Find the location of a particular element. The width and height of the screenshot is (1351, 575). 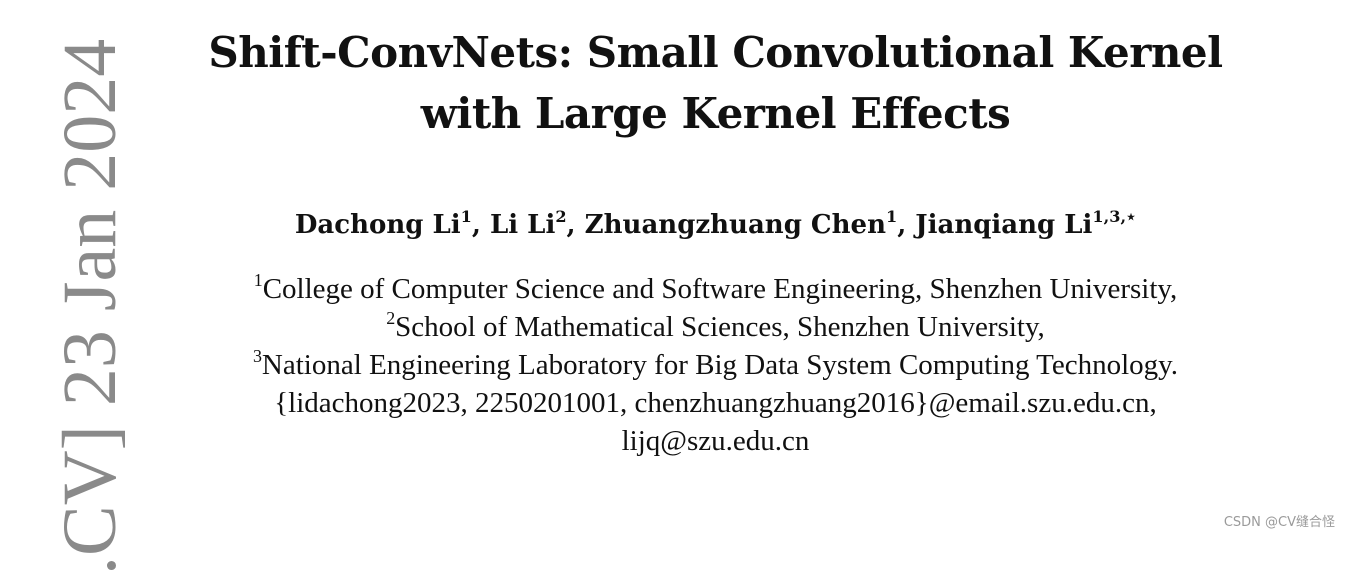

author-name: Jianqiang Li is located at coordinates (1004, 225).